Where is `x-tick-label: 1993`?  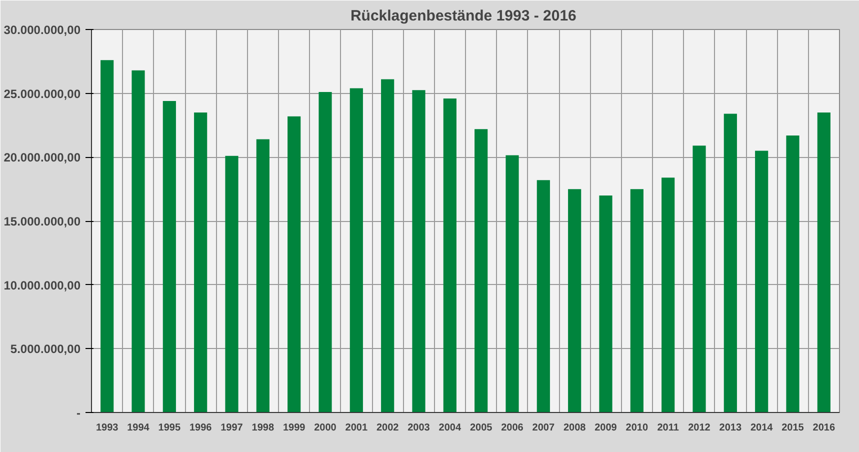 x-tick-label: 1993 is located at coordinates (107, 428).